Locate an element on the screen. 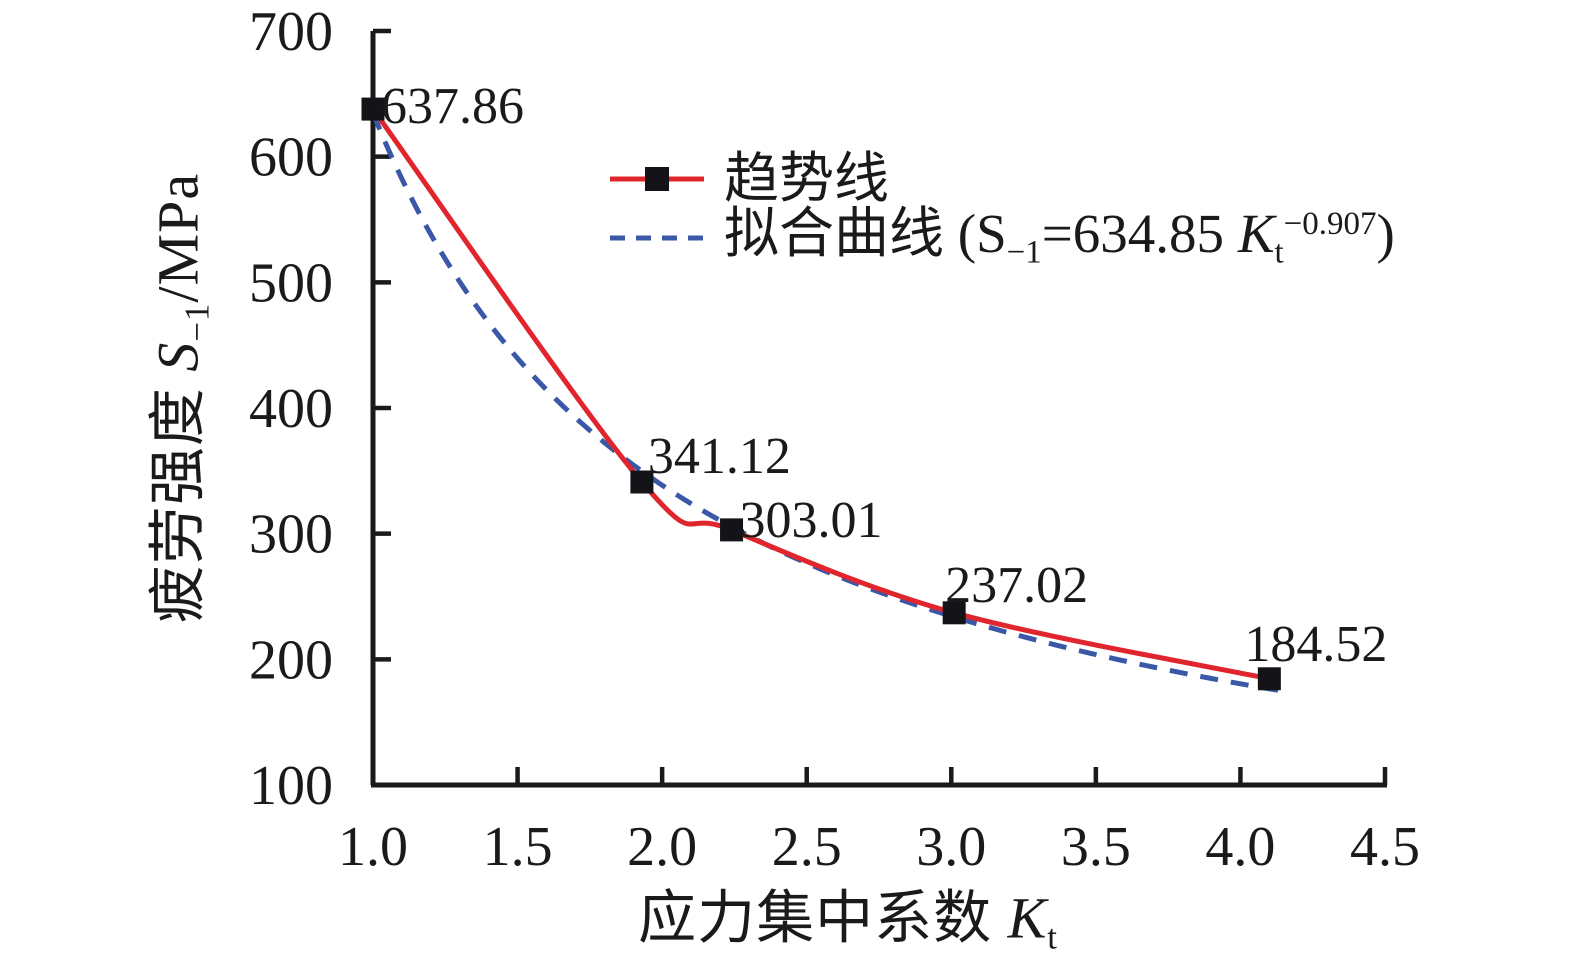  trend-swatch-marker is located at coordinates (657, 178).